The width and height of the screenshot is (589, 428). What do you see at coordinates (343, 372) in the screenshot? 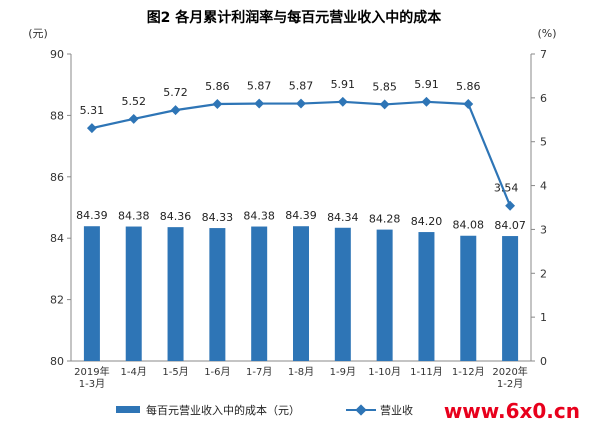
I see `category-label: 1-9月` at bounding box center [343, 372].